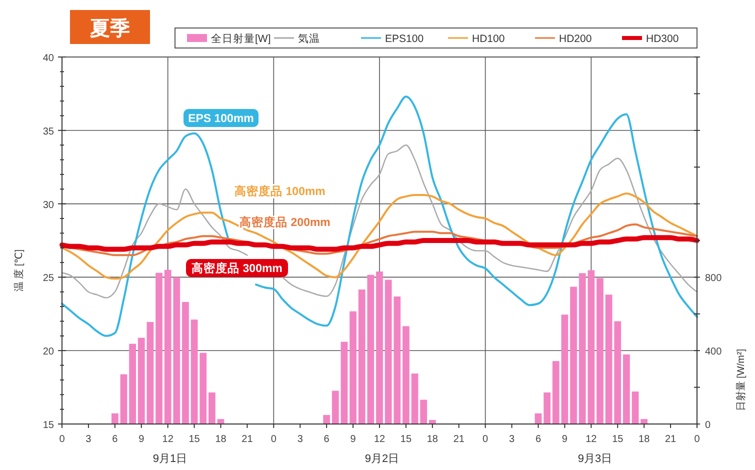  What do you see at coordinates (237, 268) in the screenshot?
I see `annotation: 高密度品 300mm` at bounding box center [237, 268].